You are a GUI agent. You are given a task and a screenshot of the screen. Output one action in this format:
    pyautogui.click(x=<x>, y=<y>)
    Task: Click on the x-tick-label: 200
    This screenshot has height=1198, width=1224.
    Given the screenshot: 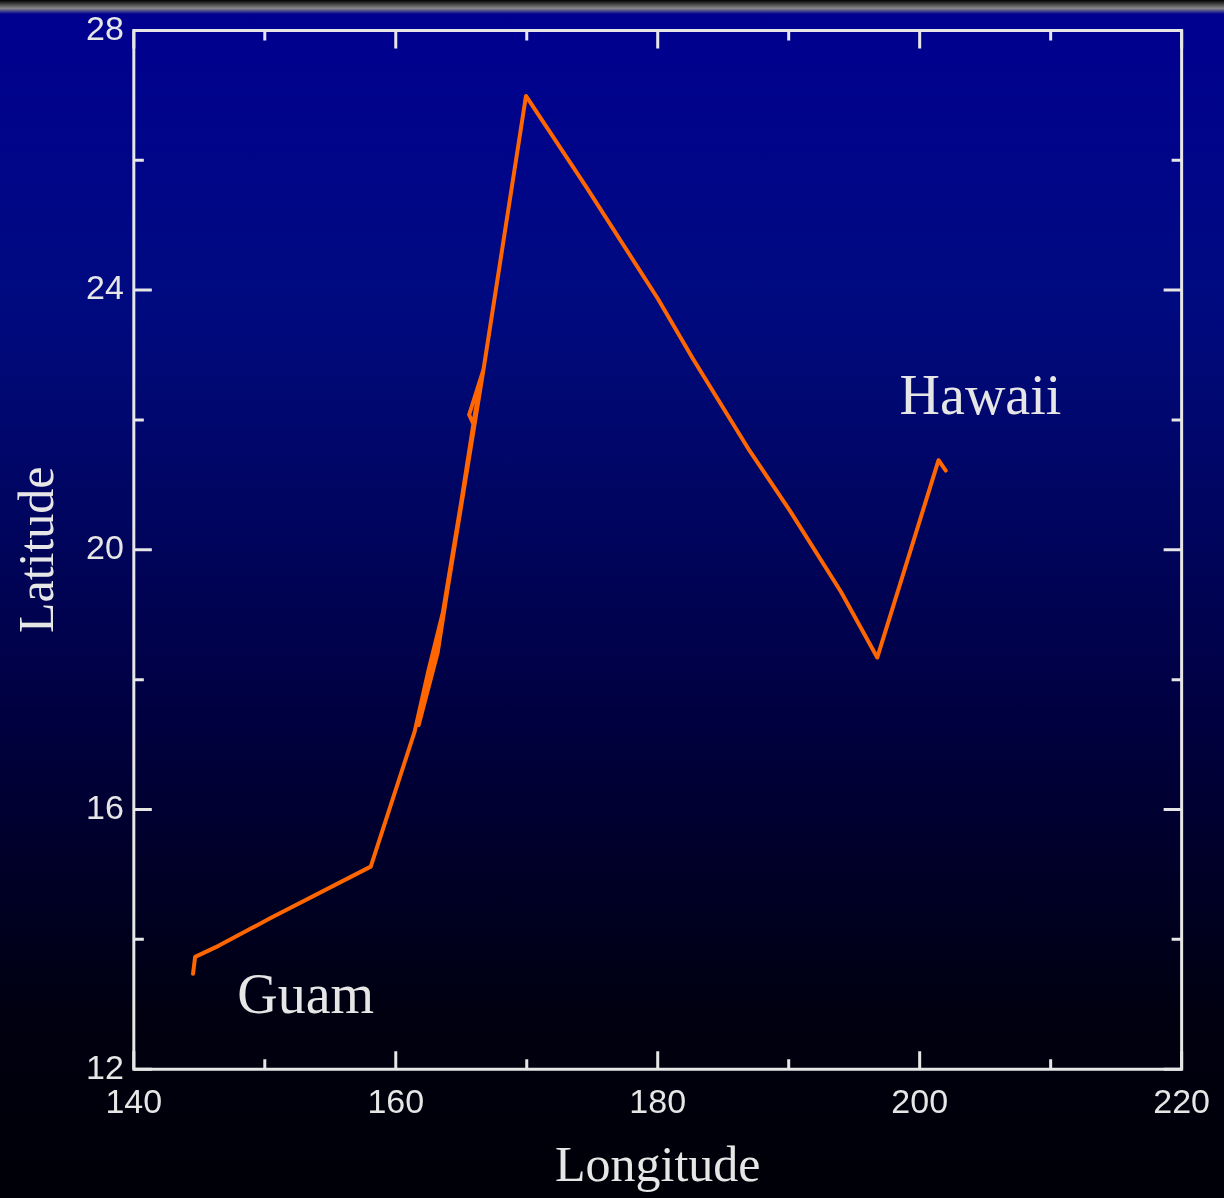 What is the action you would take?
    pyautogui.click(x=920, y=1100)
    